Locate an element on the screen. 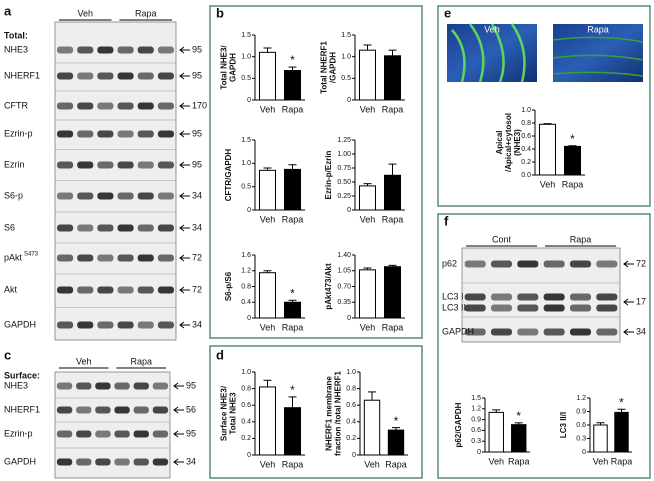 Image resolution: width=654 pixels, height=481 pixels. y-axis-label: (NHE3) is located at coordinates (517, 142).